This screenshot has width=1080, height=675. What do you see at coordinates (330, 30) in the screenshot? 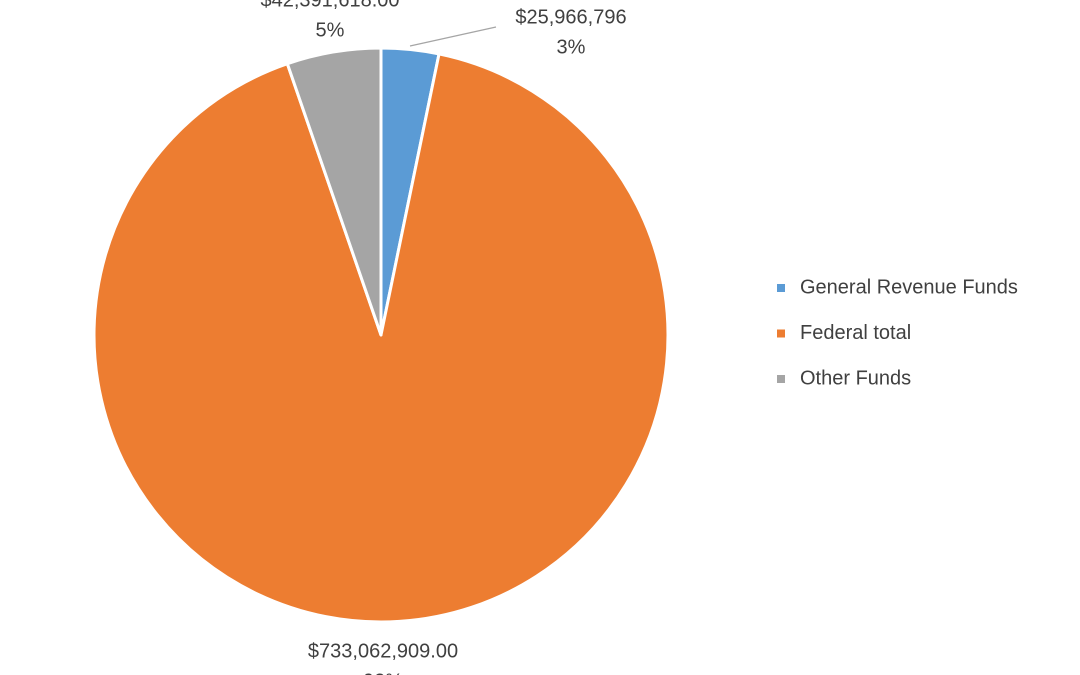
I see `percent-label: 5%` at bounding box center [330, 30].